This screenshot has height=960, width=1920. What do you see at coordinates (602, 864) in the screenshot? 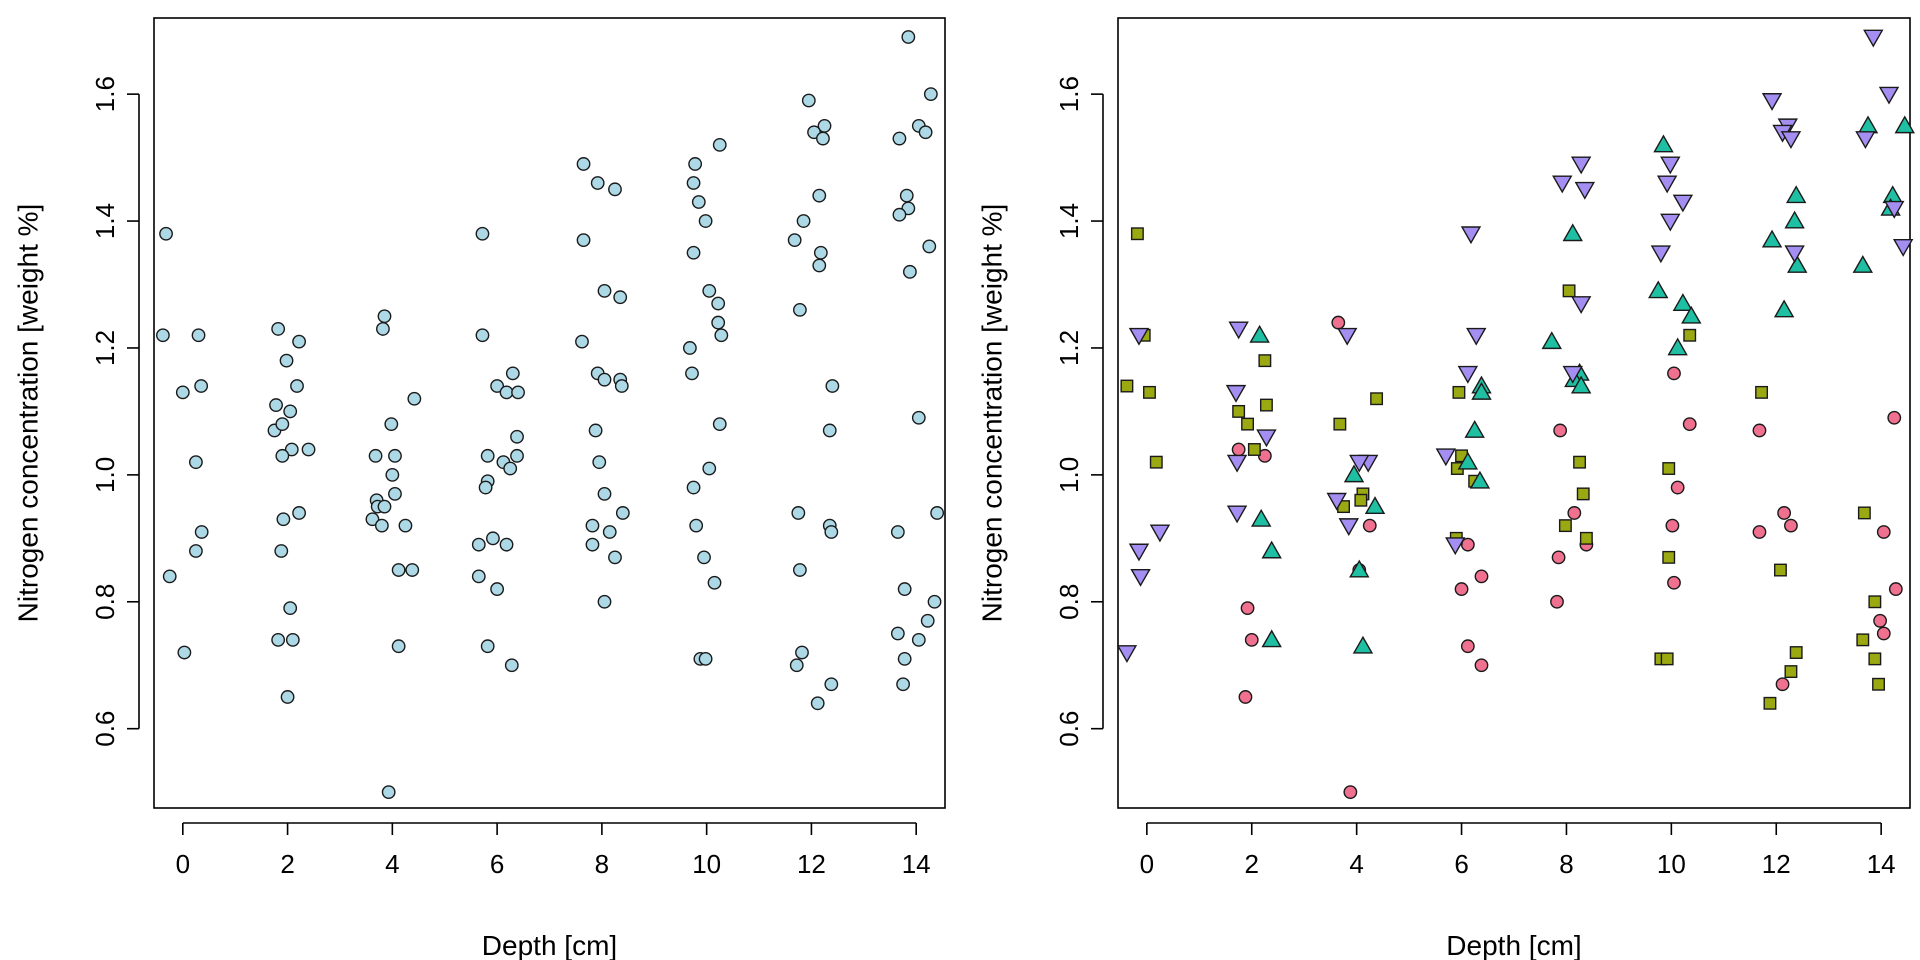
I see `x-tick-label: 8` at bounding box center [602, 864].